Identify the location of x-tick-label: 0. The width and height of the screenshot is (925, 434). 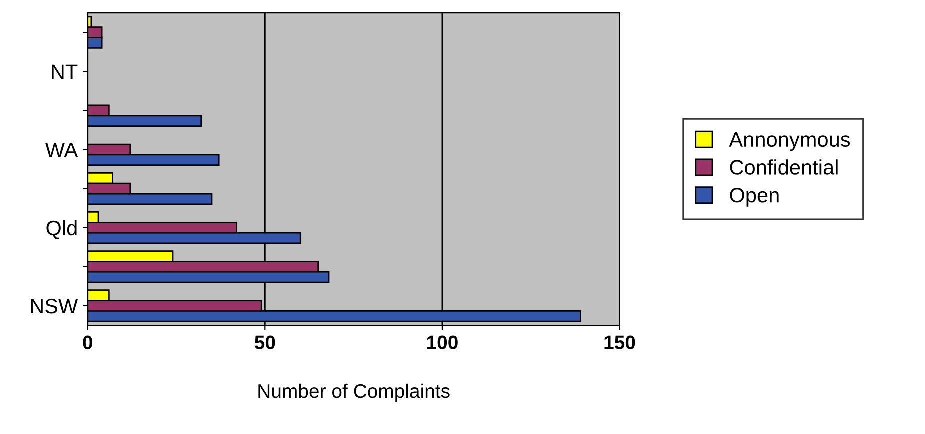
(87, 343).